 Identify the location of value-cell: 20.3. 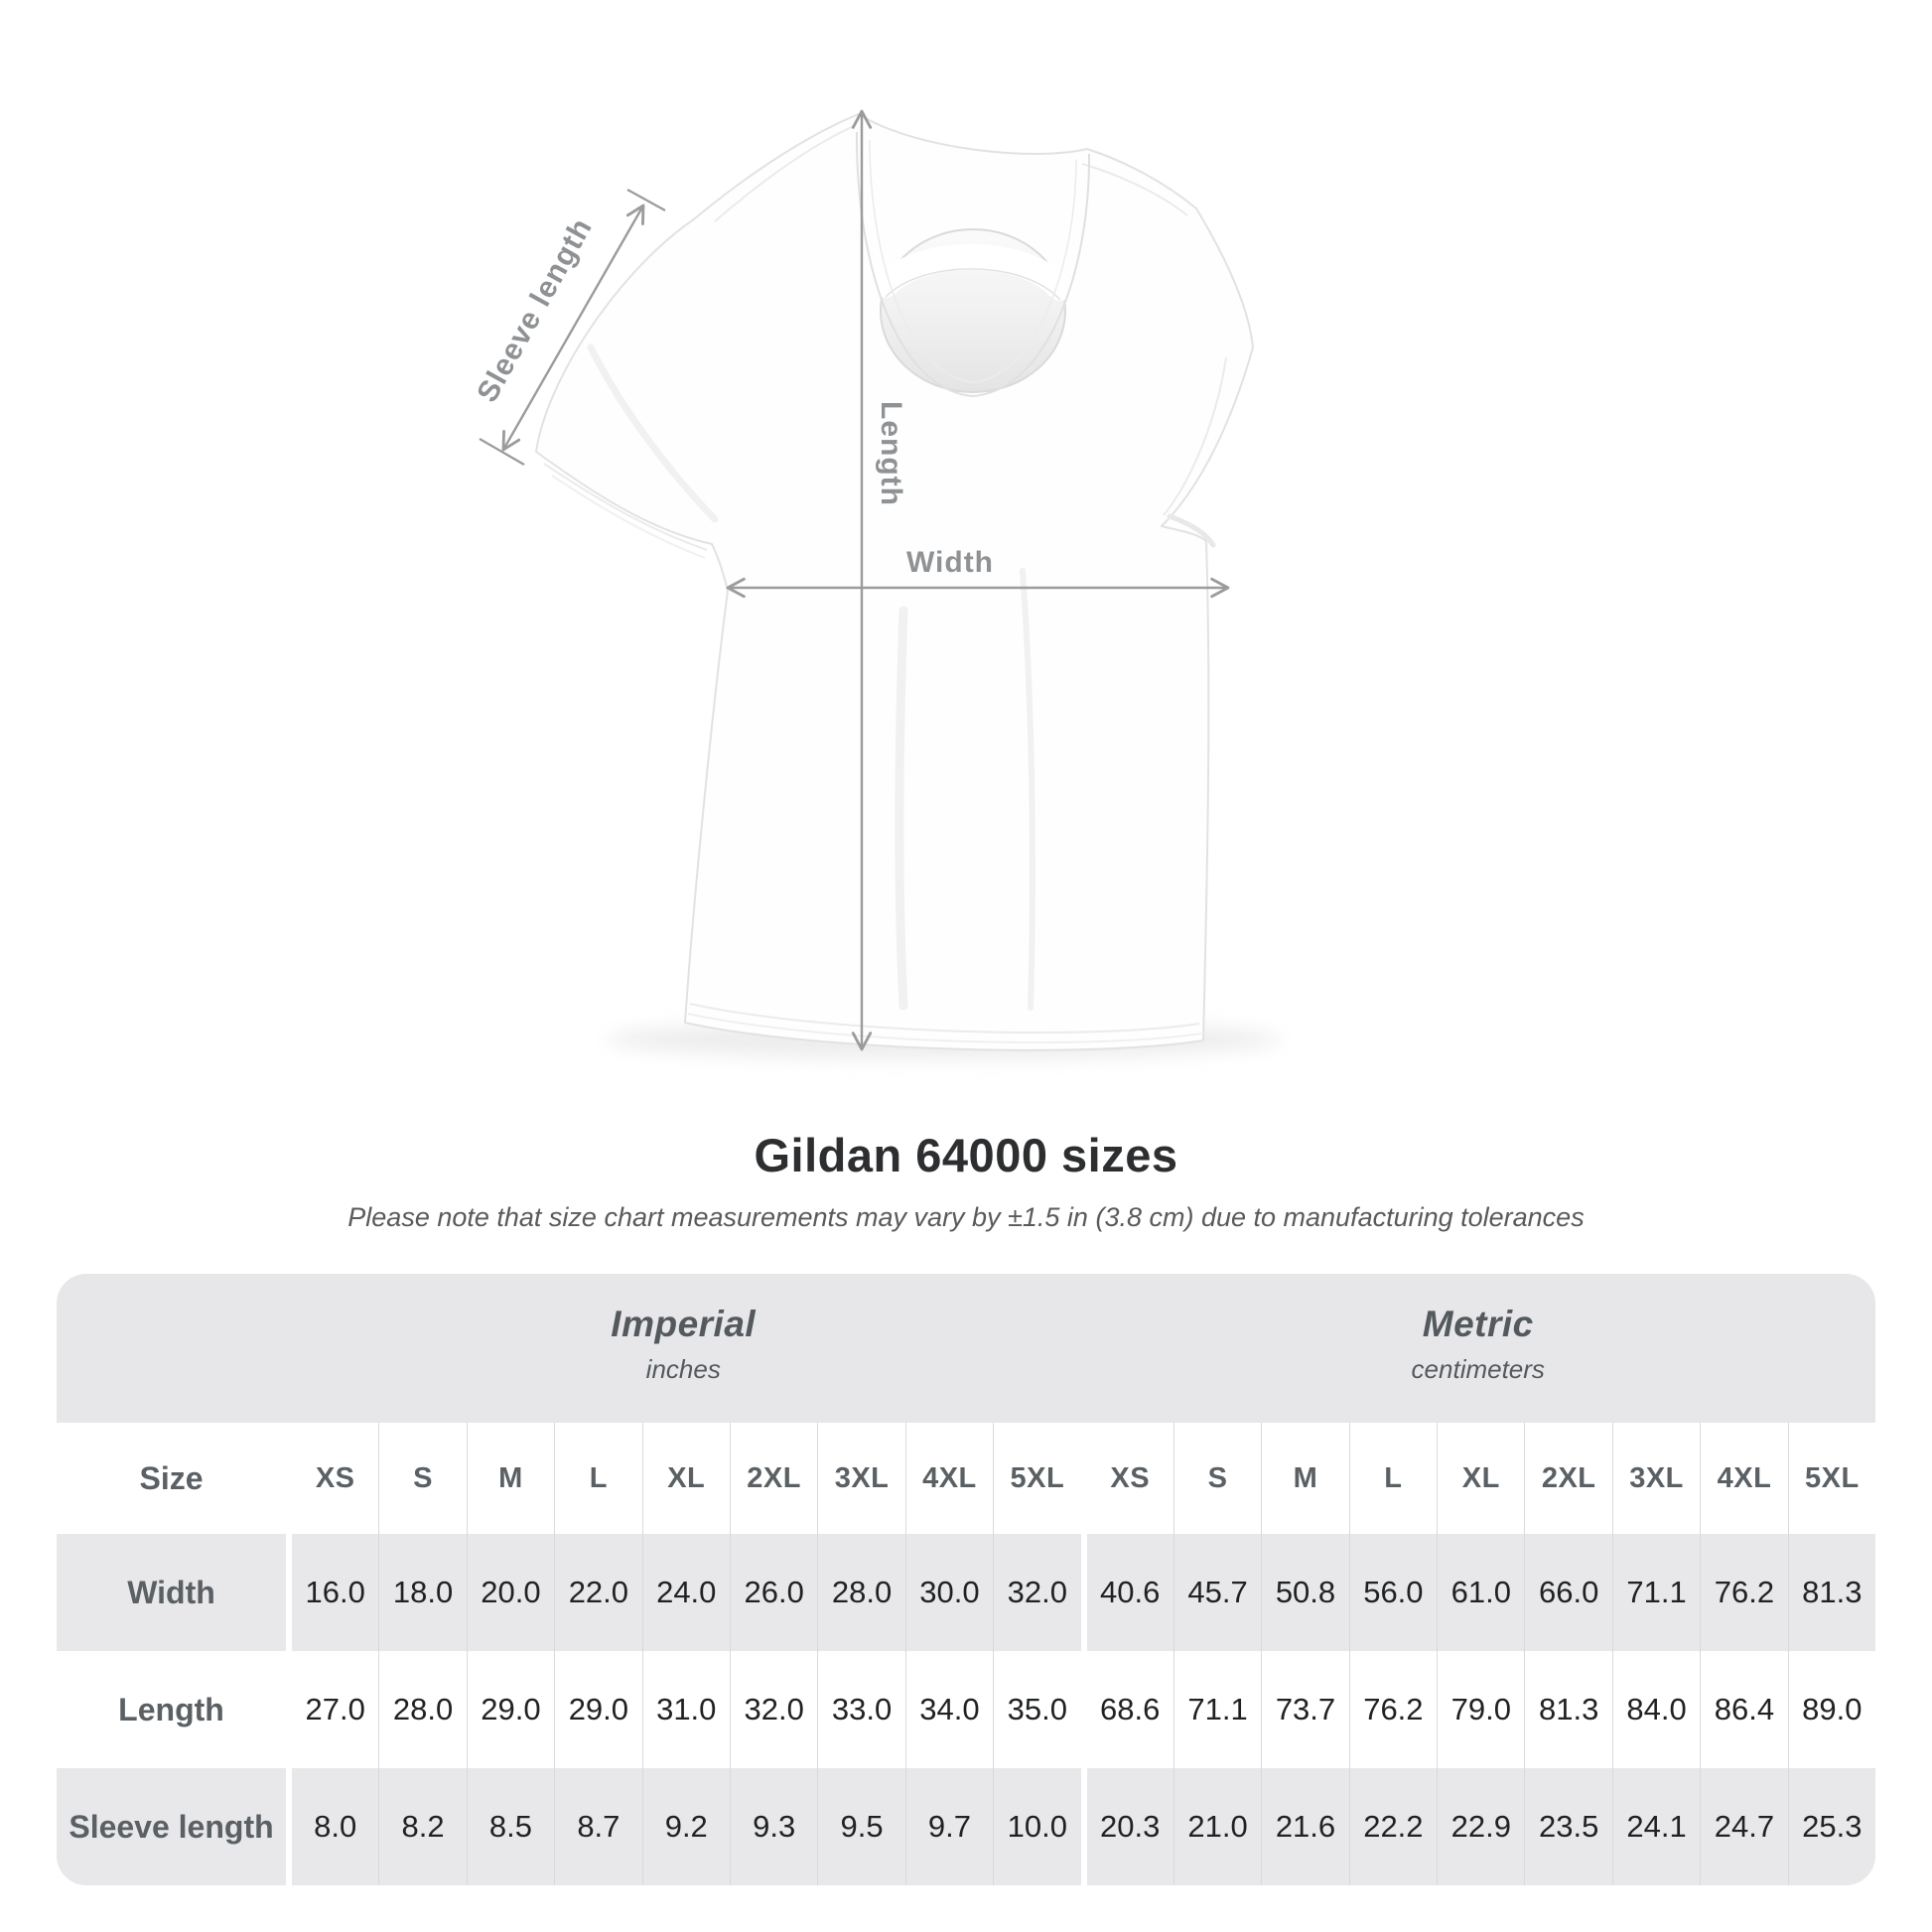
(1127, 1827).